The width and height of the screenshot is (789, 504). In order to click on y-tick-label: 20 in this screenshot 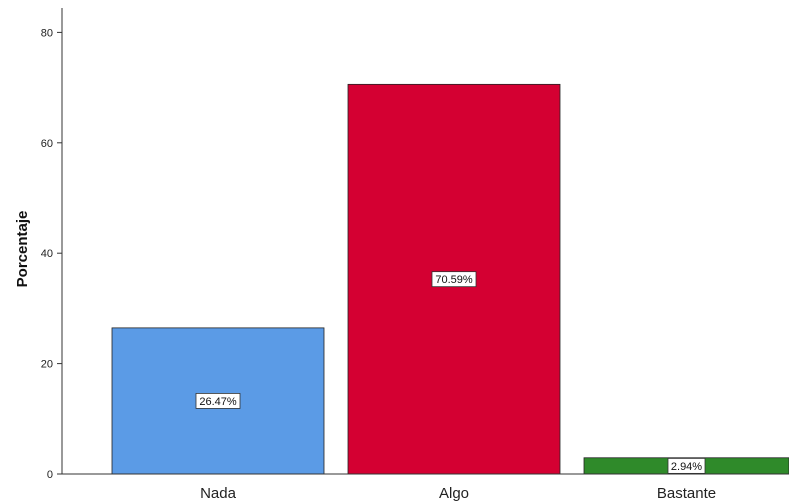, I will do `click(47, 365)`.